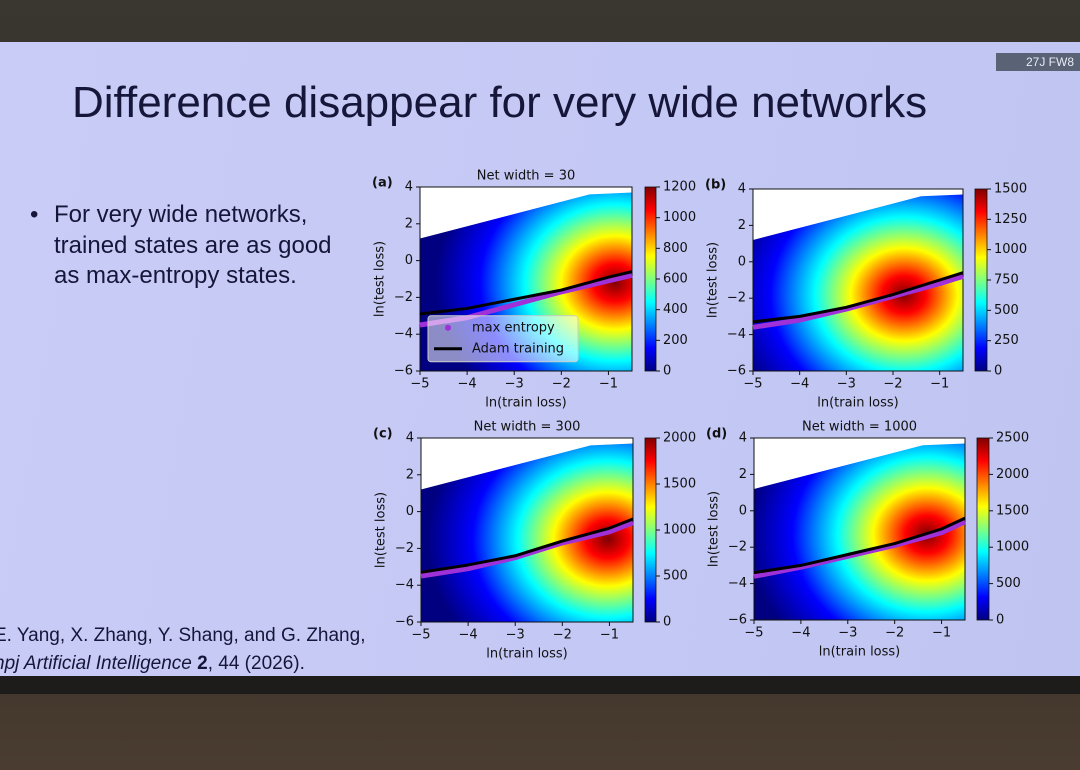 This screenshot has width=1080, height=770. I want to click on screen-frame, so click(540, 685).